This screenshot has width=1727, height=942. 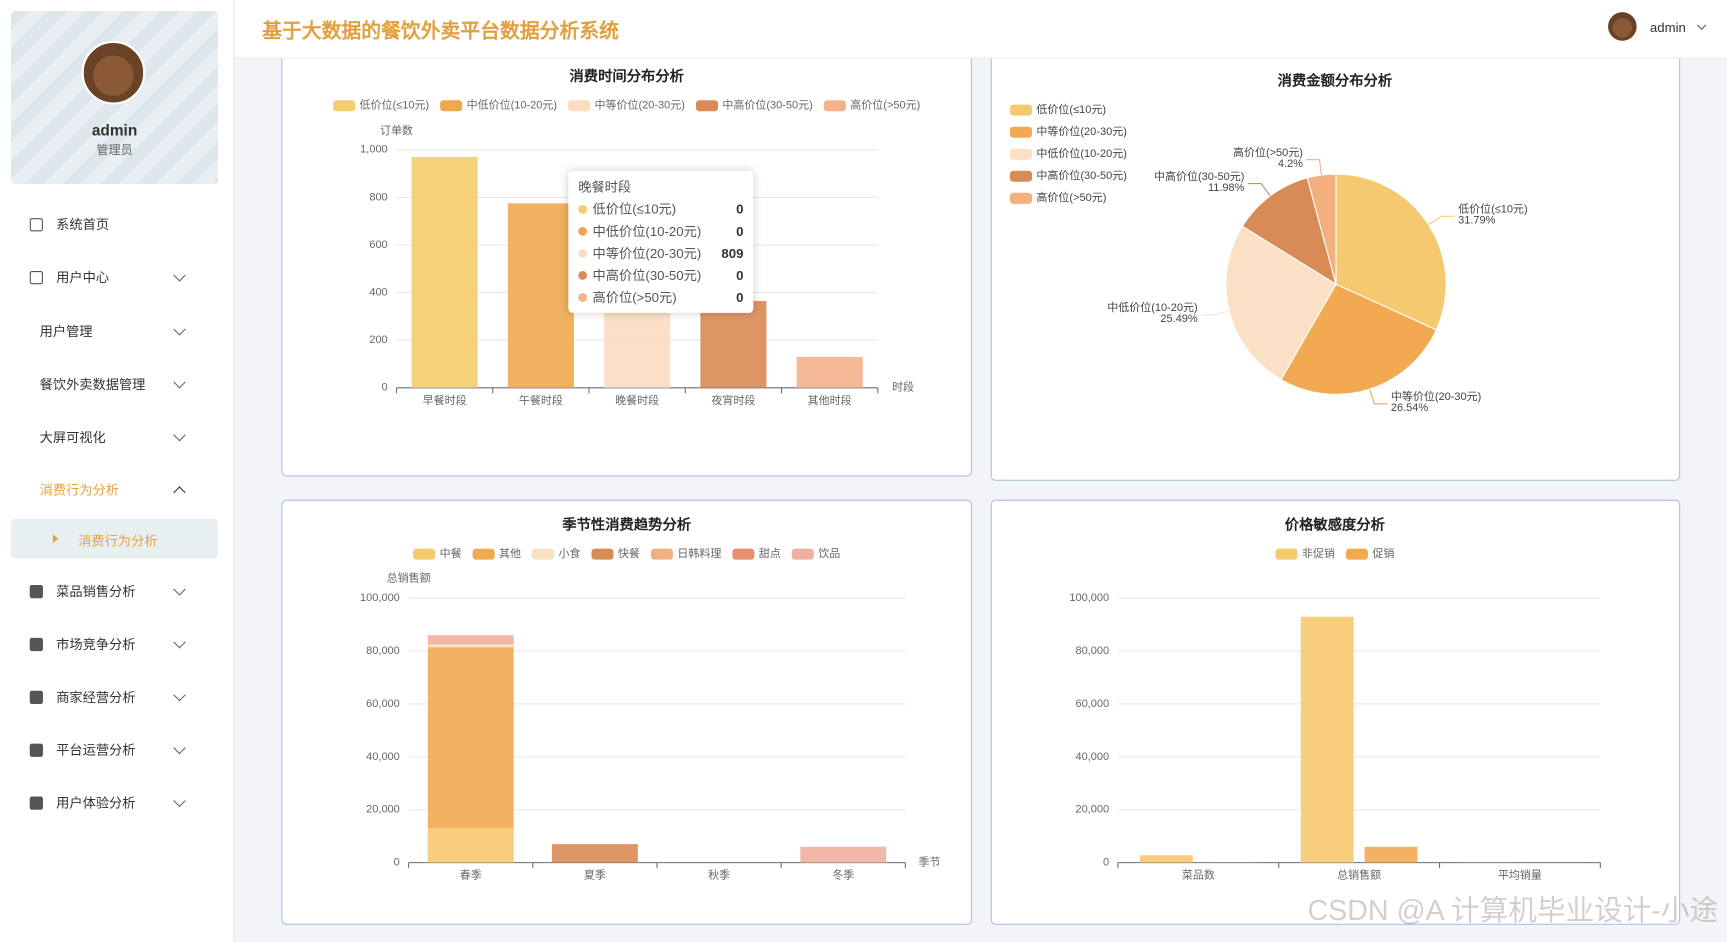 What do you see at coordinates (55, 539) in the screenshot?
I see `submenu-marker` at bounding box center [55, 539].